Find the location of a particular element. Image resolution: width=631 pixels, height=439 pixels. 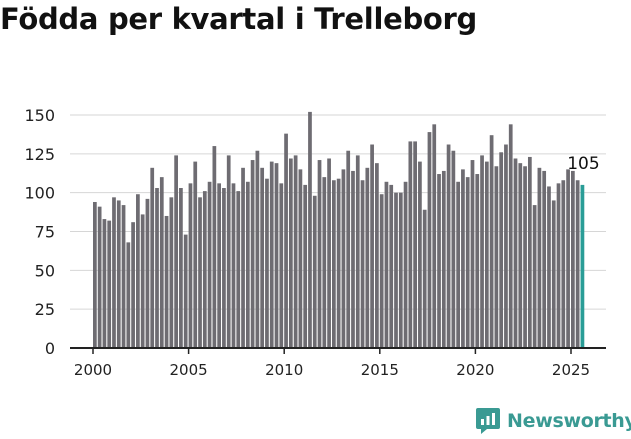

bar-latest is located at coordinates (582, 266).